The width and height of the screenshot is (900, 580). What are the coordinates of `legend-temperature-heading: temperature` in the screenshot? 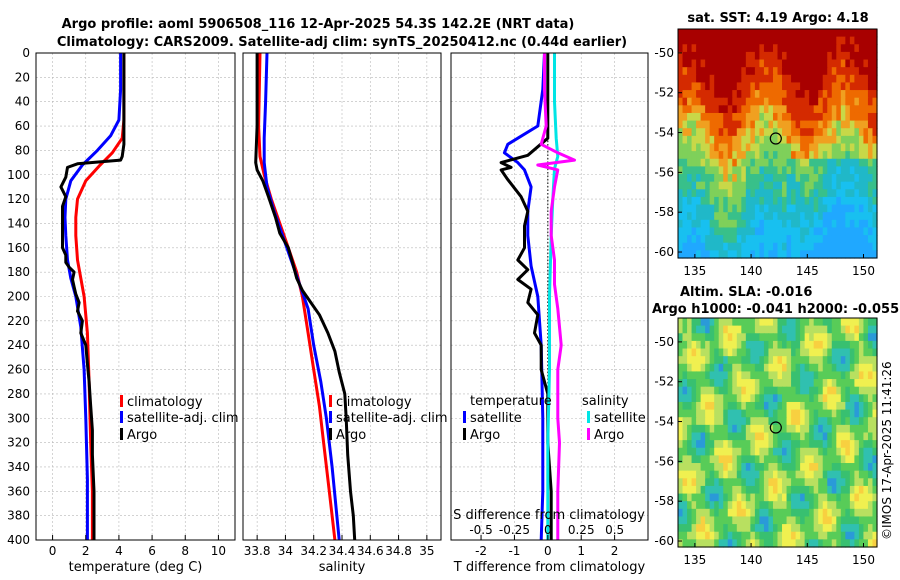 It's located at (511, 401).